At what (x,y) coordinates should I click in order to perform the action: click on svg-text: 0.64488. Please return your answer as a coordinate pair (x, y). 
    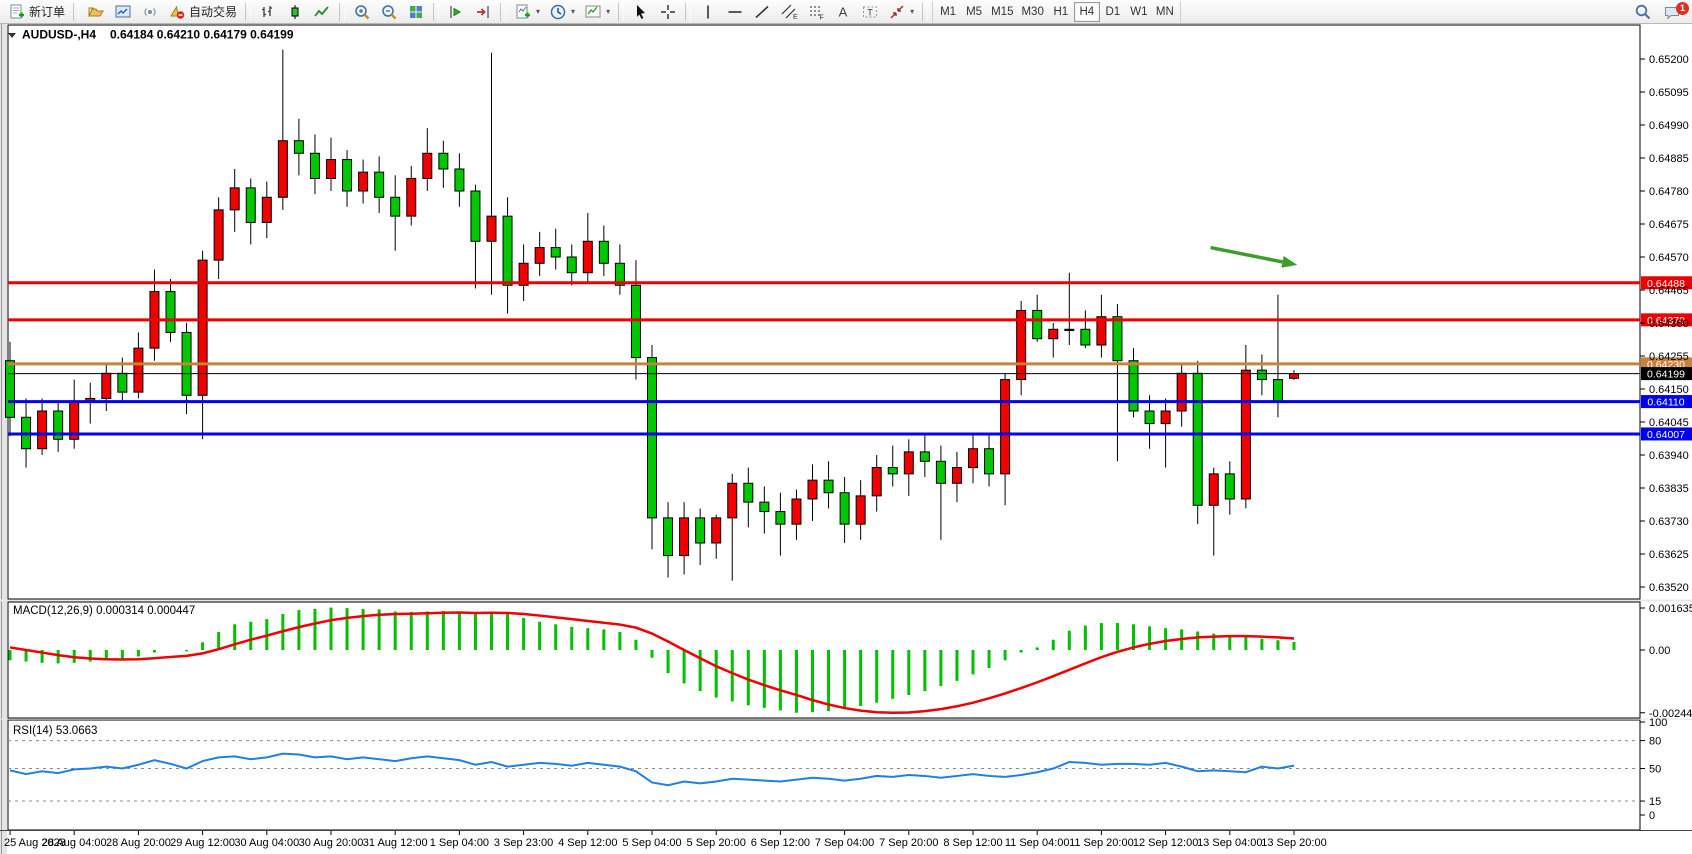
    Looking at the image, I should click on (1666, 284).